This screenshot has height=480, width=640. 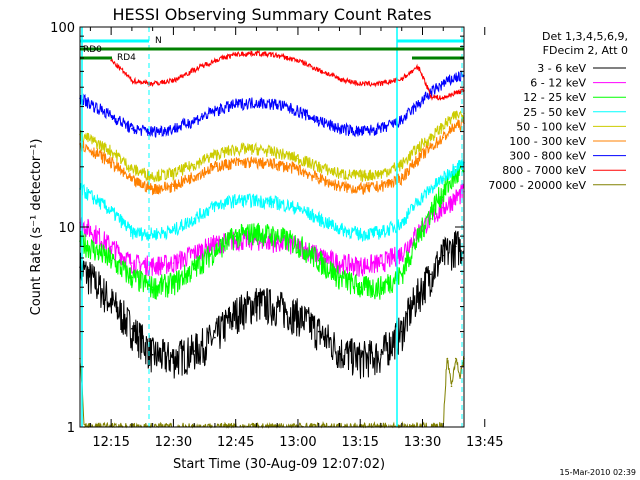 What do you see at coordinates (537, 185) in the screenshot?
I see `legend-label: 7000 - 20000 keV` at bounding box center [537, 185].